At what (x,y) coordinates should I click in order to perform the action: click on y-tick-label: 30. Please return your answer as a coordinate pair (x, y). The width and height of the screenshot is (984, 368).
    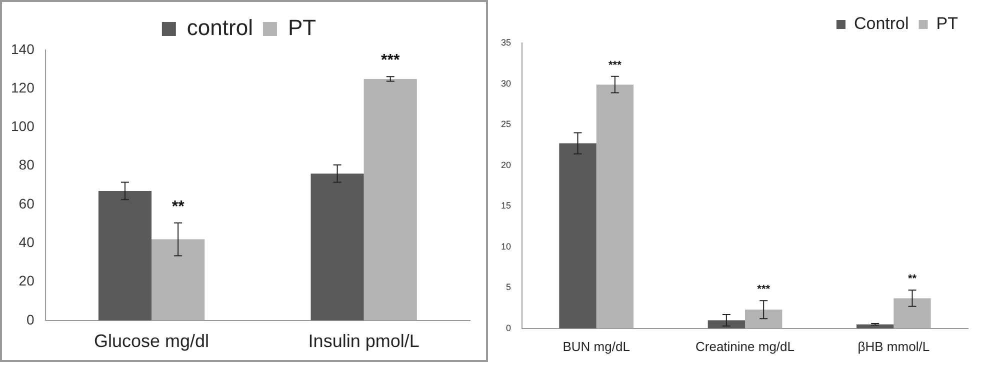
    Looking at the image, I should click on (506, 83).